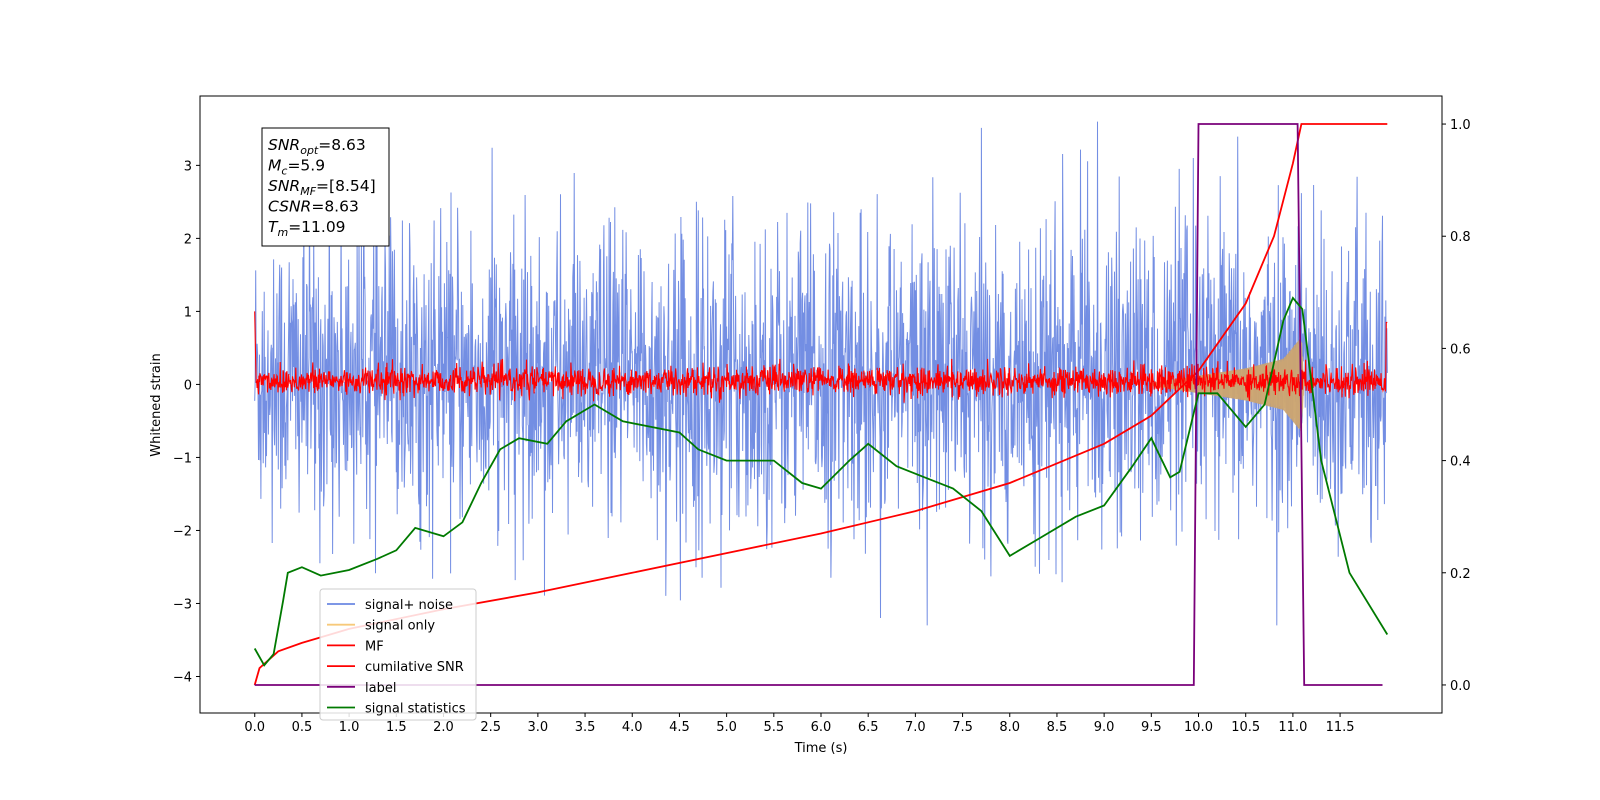 This screenshot has width=1600, height=800. Describe the element at coordinates (380, 688) in the screenshot. I see `legend-label: label` at that location.